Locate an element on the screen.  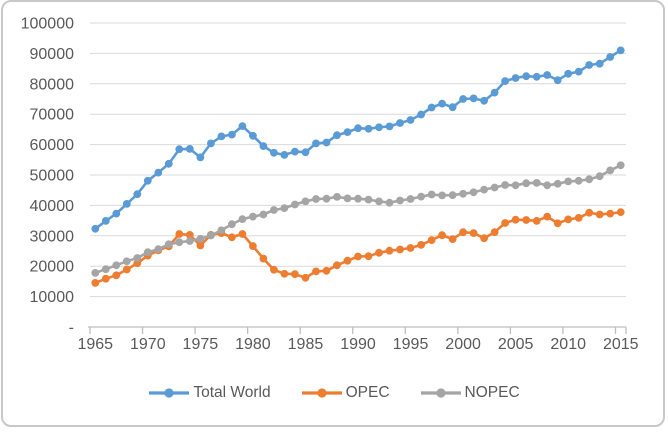
x-axis-label: 1990 is located at coordinates (358, 344).